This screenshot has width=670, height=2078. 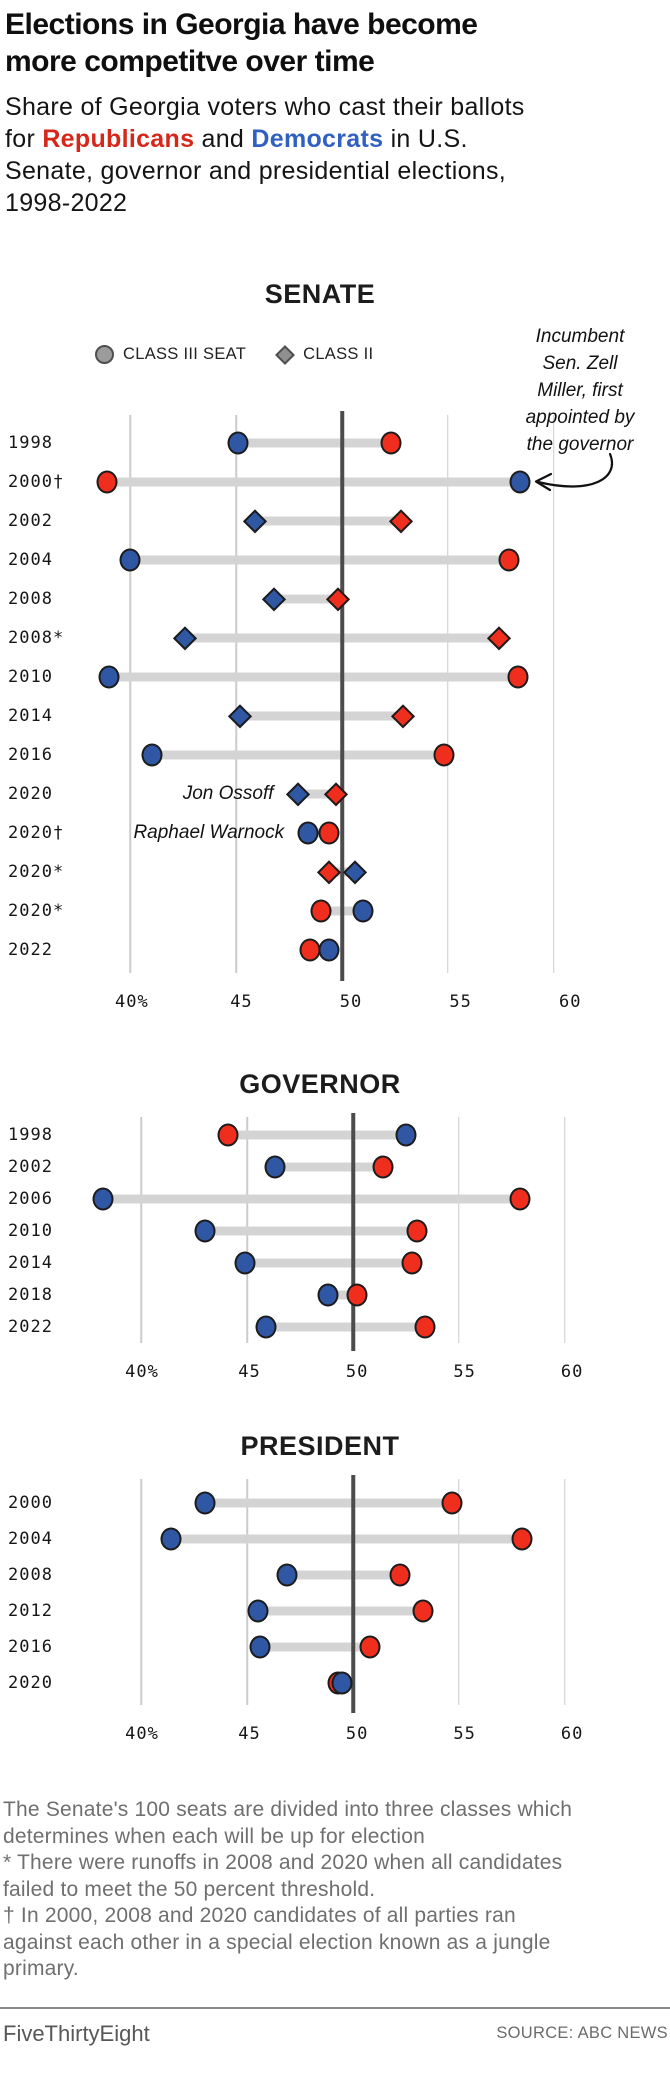 What do you see at coordinates (30, 1647) in the screenshot?
I see `year-label: 2016` at bounding box center [30, 1647].